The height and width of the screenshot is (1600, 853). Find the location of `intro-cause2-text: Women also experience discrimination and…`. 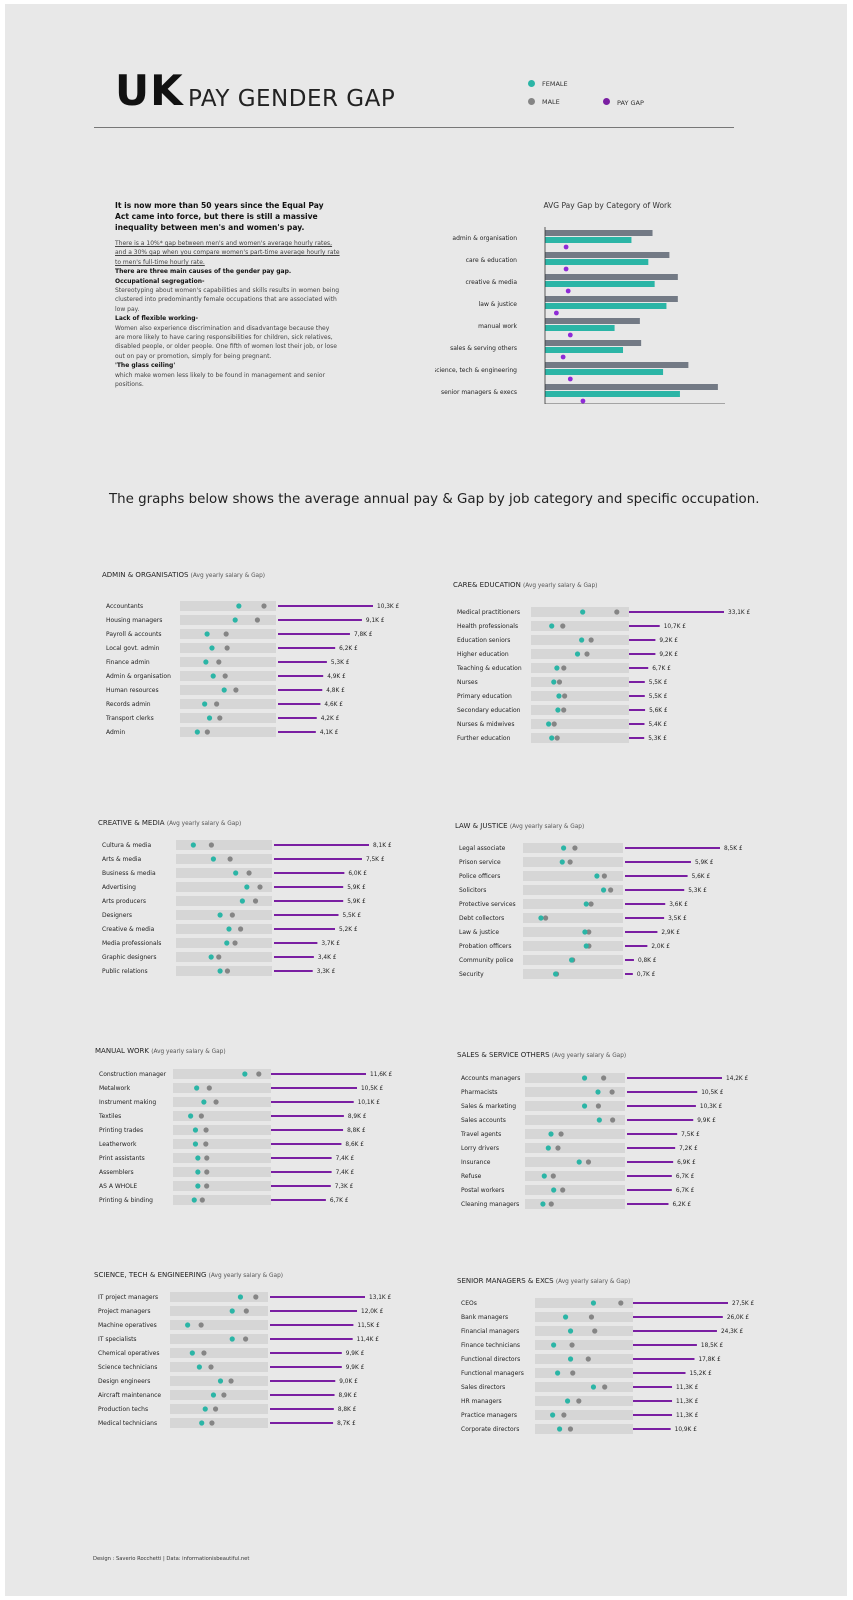

intro-cause2-text: Women also experience discrimination and… is located at coordinates (226, 342).